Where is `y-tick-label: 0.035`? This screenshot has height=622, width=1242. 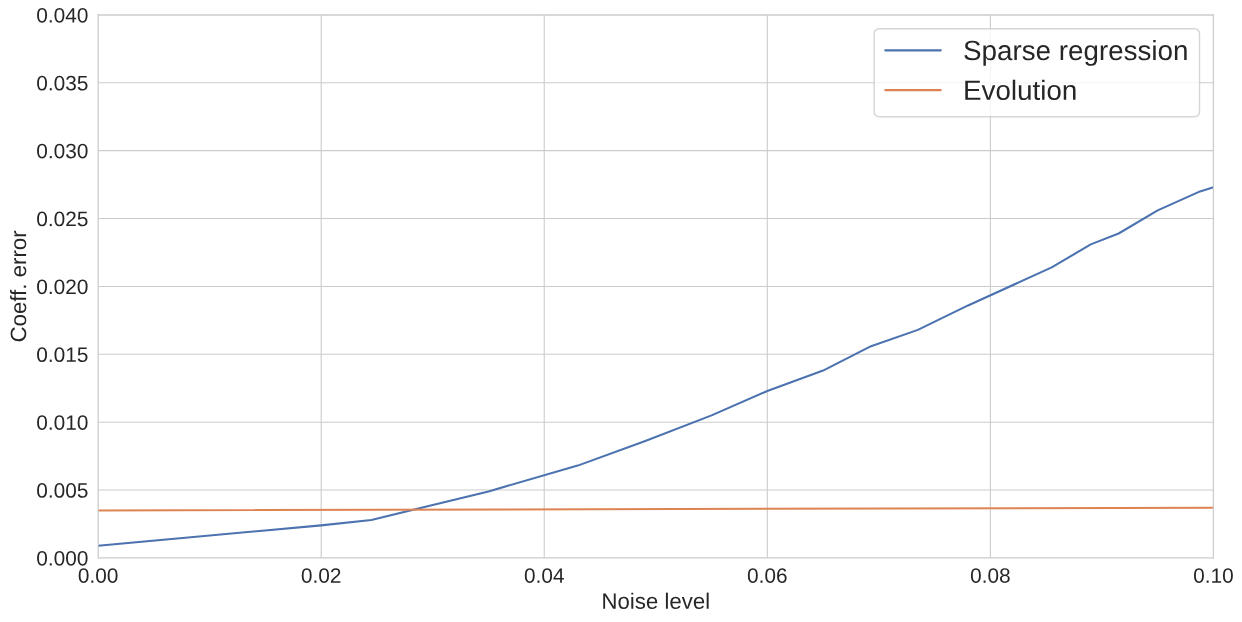
y-tick-label: 0.035 is located at coordinates (62, 83).